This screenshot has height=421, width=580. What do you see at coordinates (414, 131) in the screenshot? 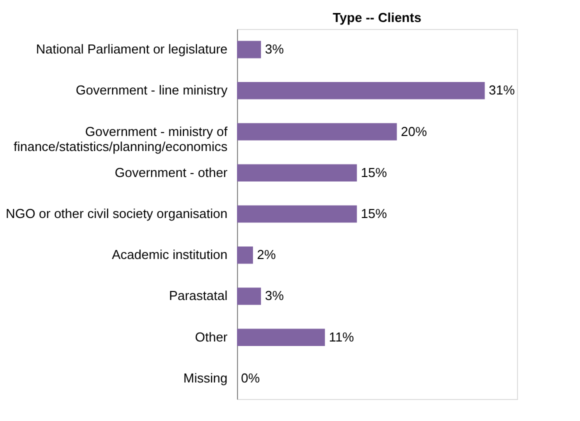
I see `data-label: 20%` at bounding box center [414, 131].